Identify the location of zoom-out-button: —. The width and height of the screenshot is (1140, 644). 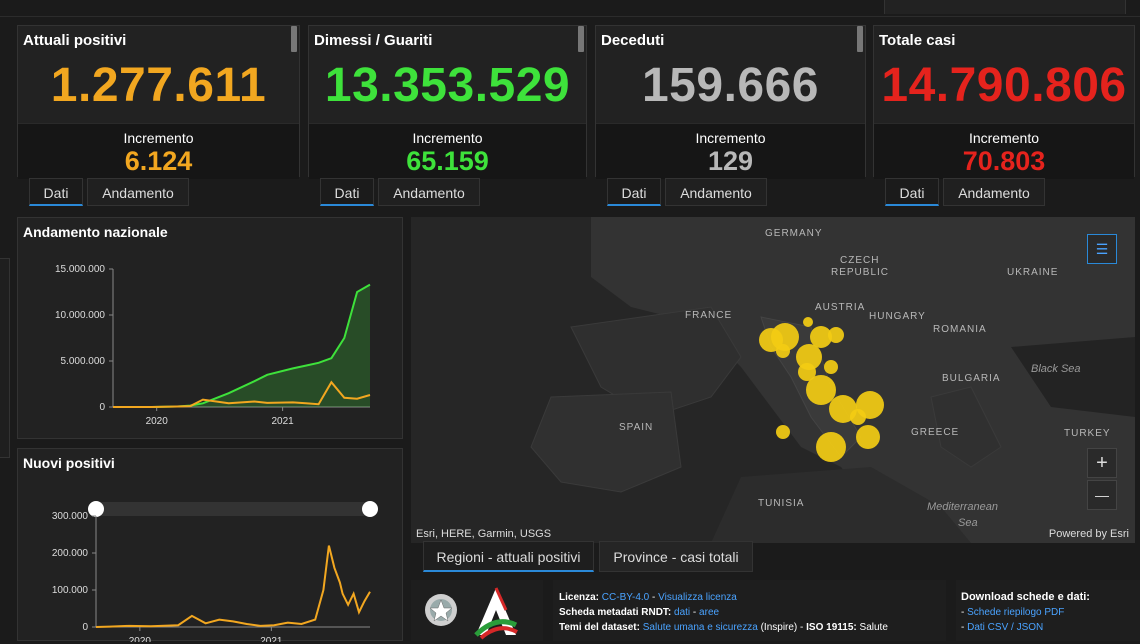
(1102, 495).